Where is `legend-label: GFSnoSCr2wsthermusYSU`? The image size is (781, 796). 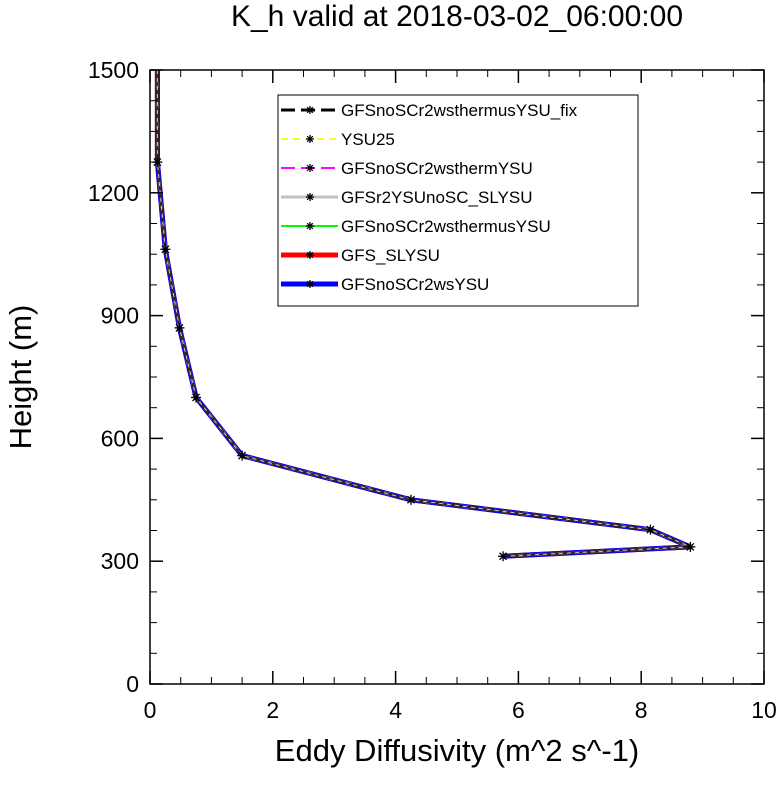
legend-label: GFSnoSCr2wsthermusYSU is located at coordinates (446, 226).